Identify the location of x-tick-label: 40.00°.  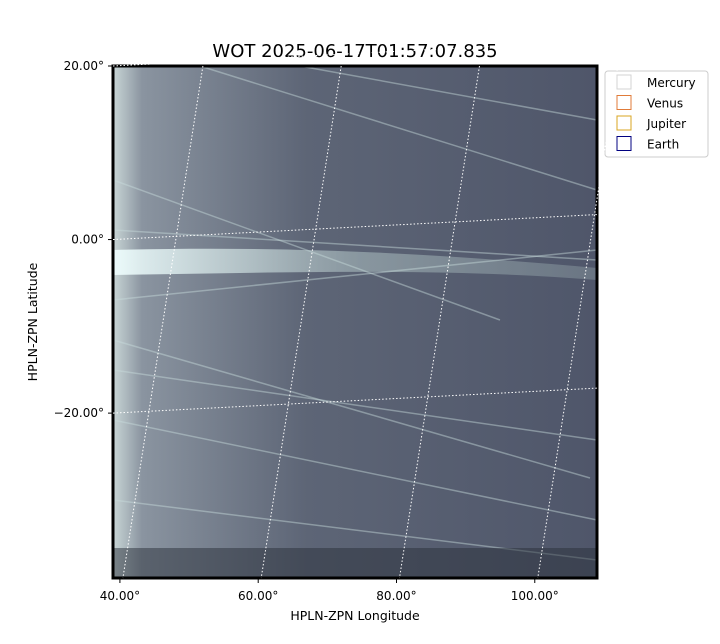
(120, 596).